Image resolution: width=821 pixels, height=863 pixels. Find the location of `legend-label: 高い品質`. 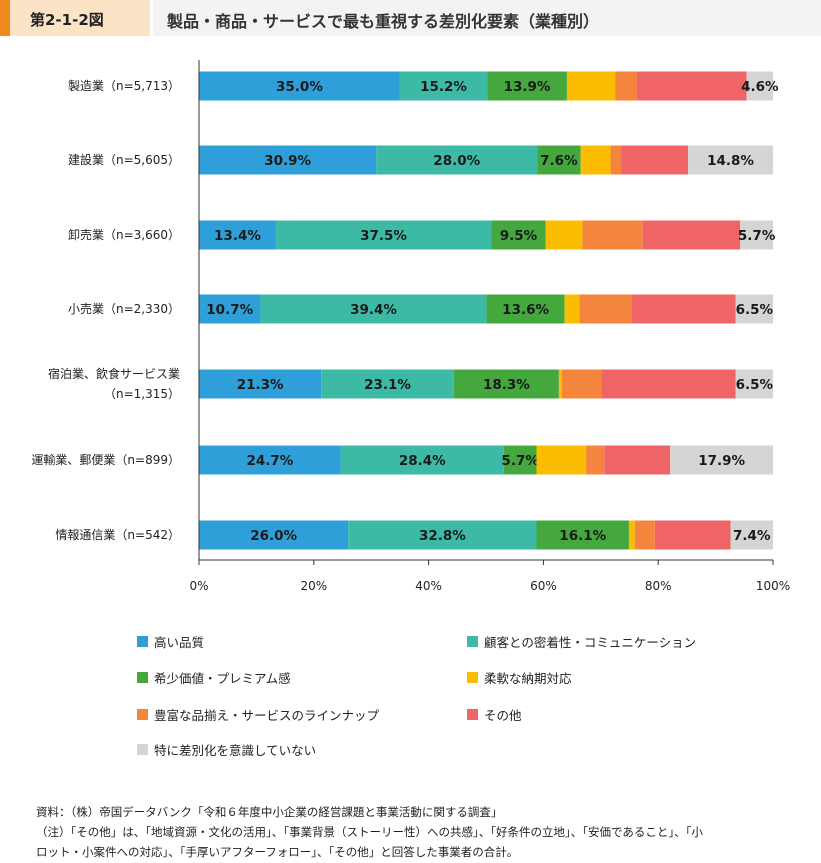

legend-label: 高い品質 is located at coordinates (179, 642).